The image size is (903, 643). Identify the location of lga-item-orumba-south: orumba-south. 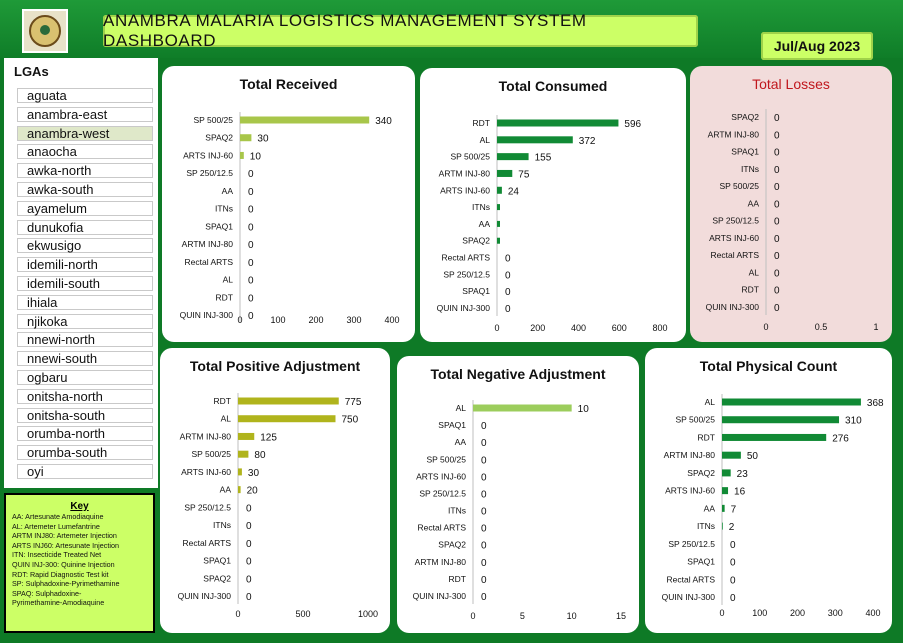
(85, 453).